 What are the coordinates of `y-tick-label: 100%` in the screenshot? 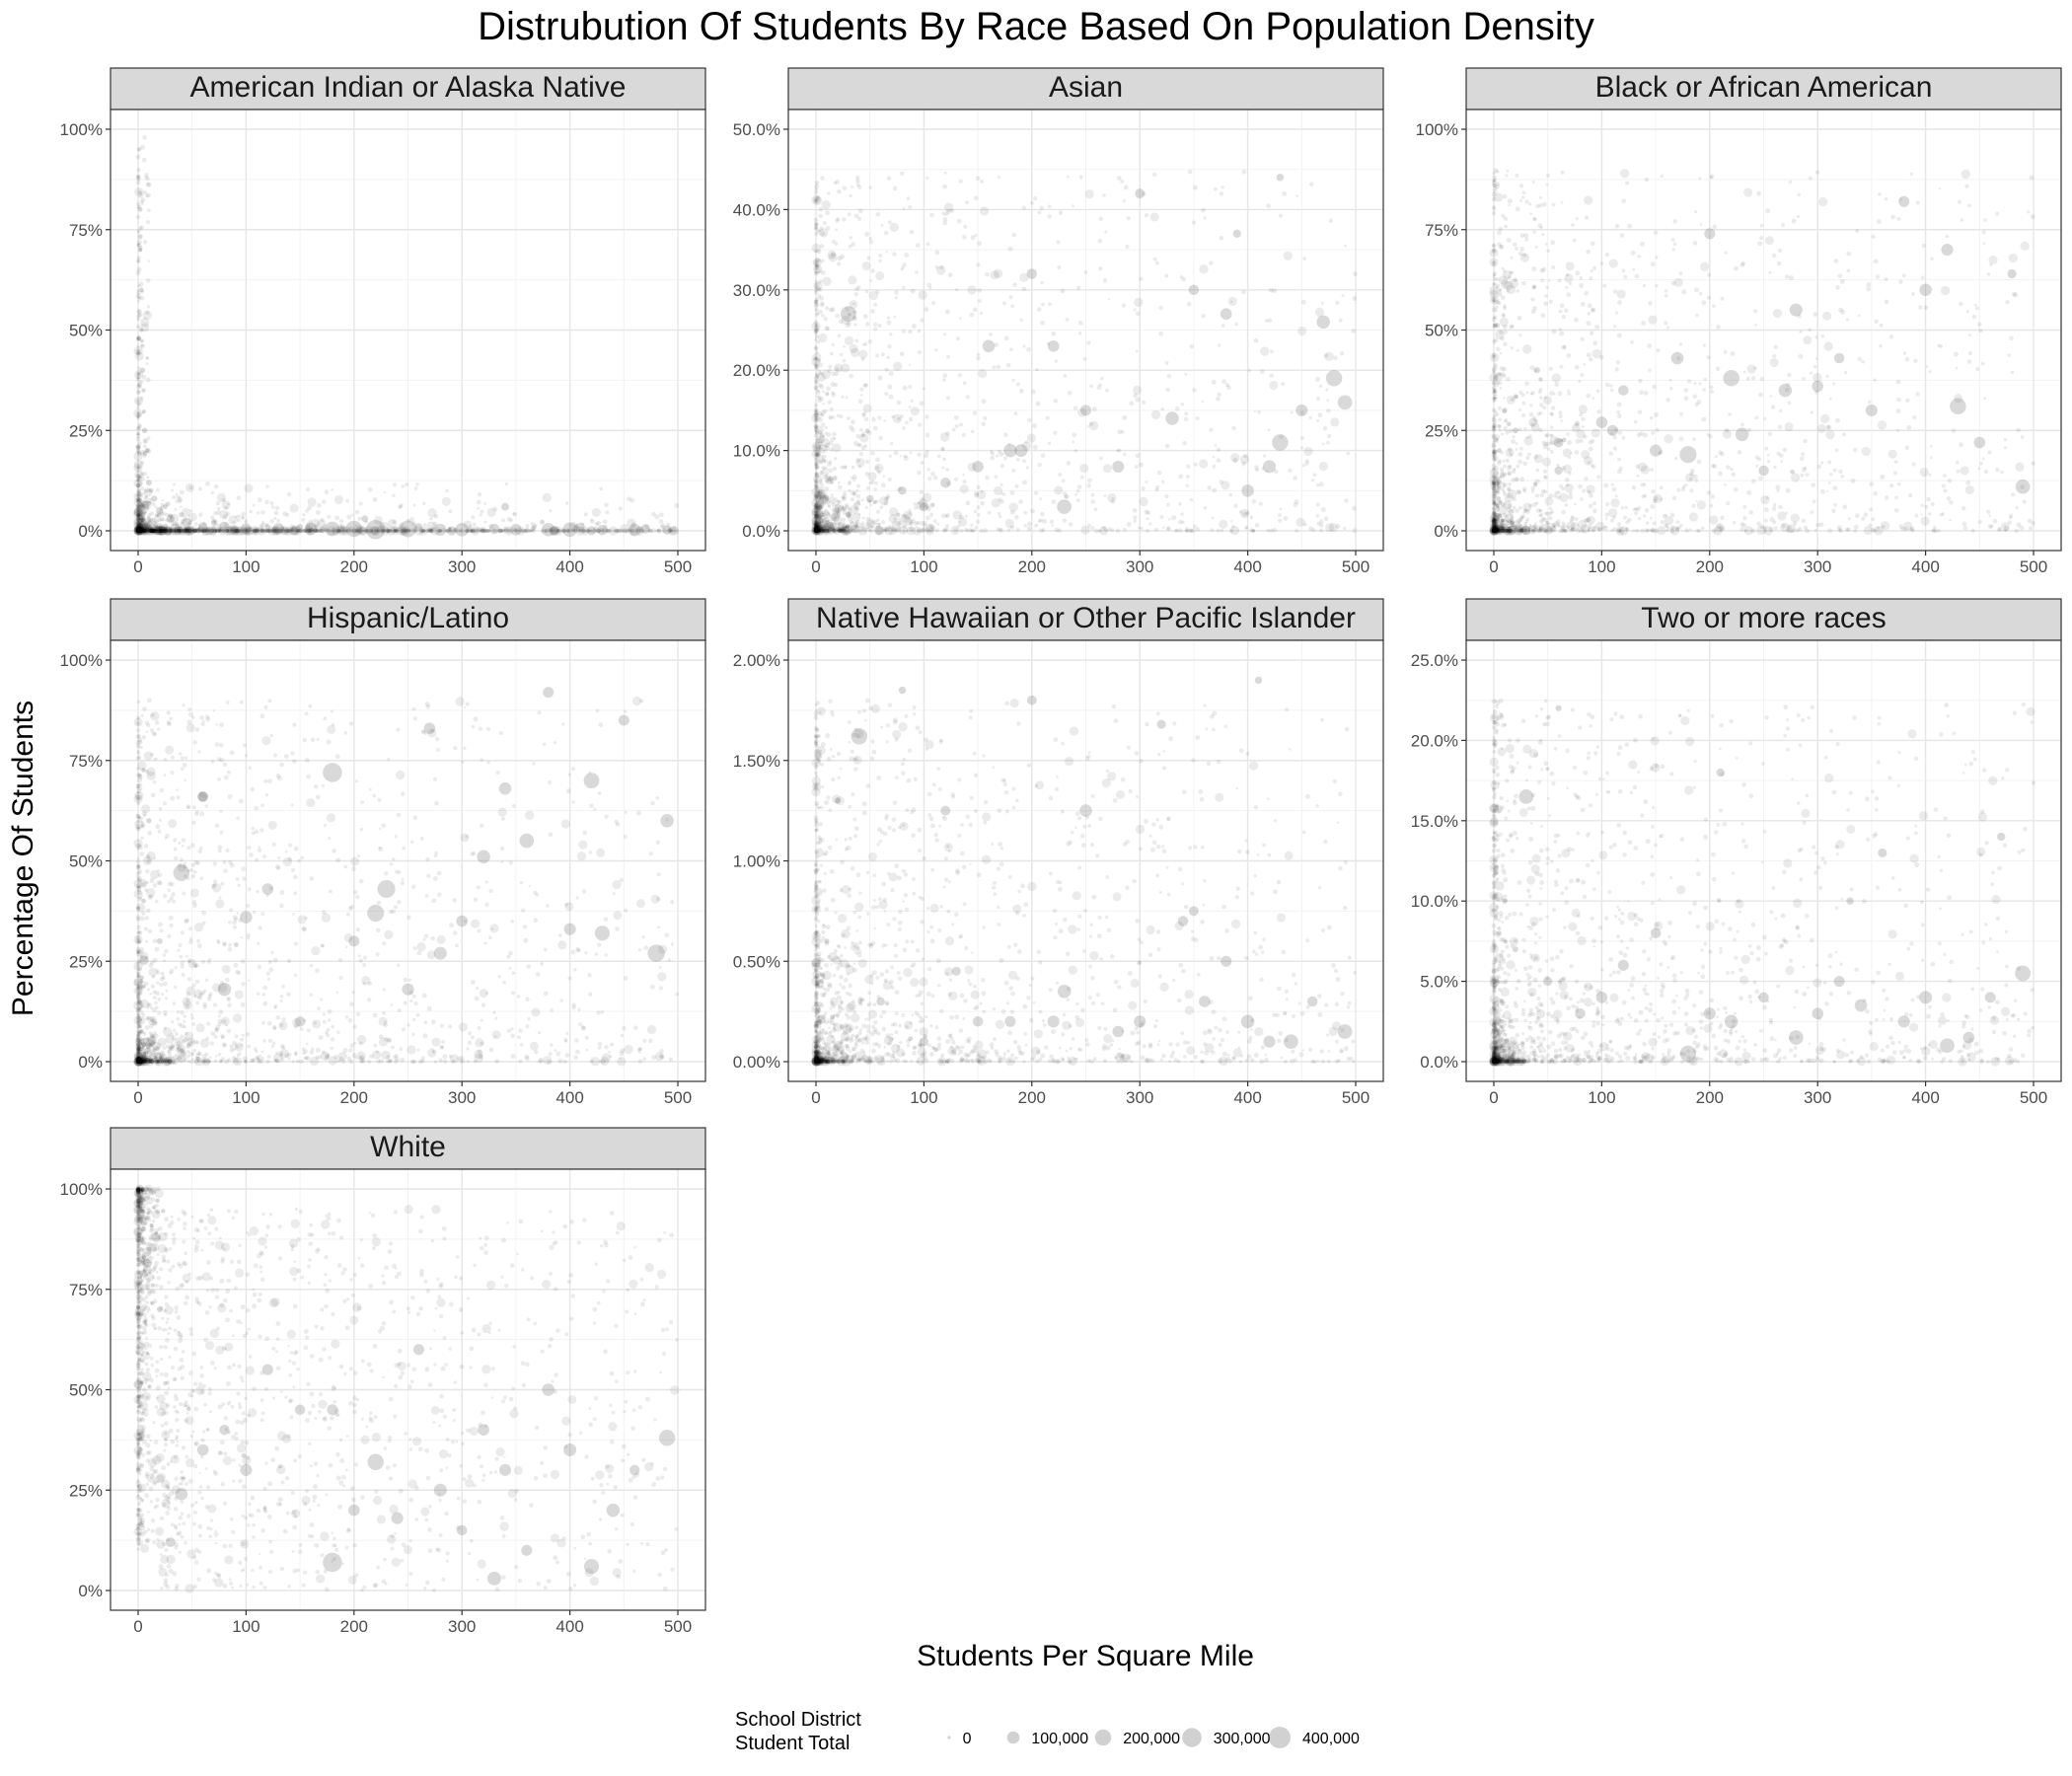 It's located at (1437, 129).